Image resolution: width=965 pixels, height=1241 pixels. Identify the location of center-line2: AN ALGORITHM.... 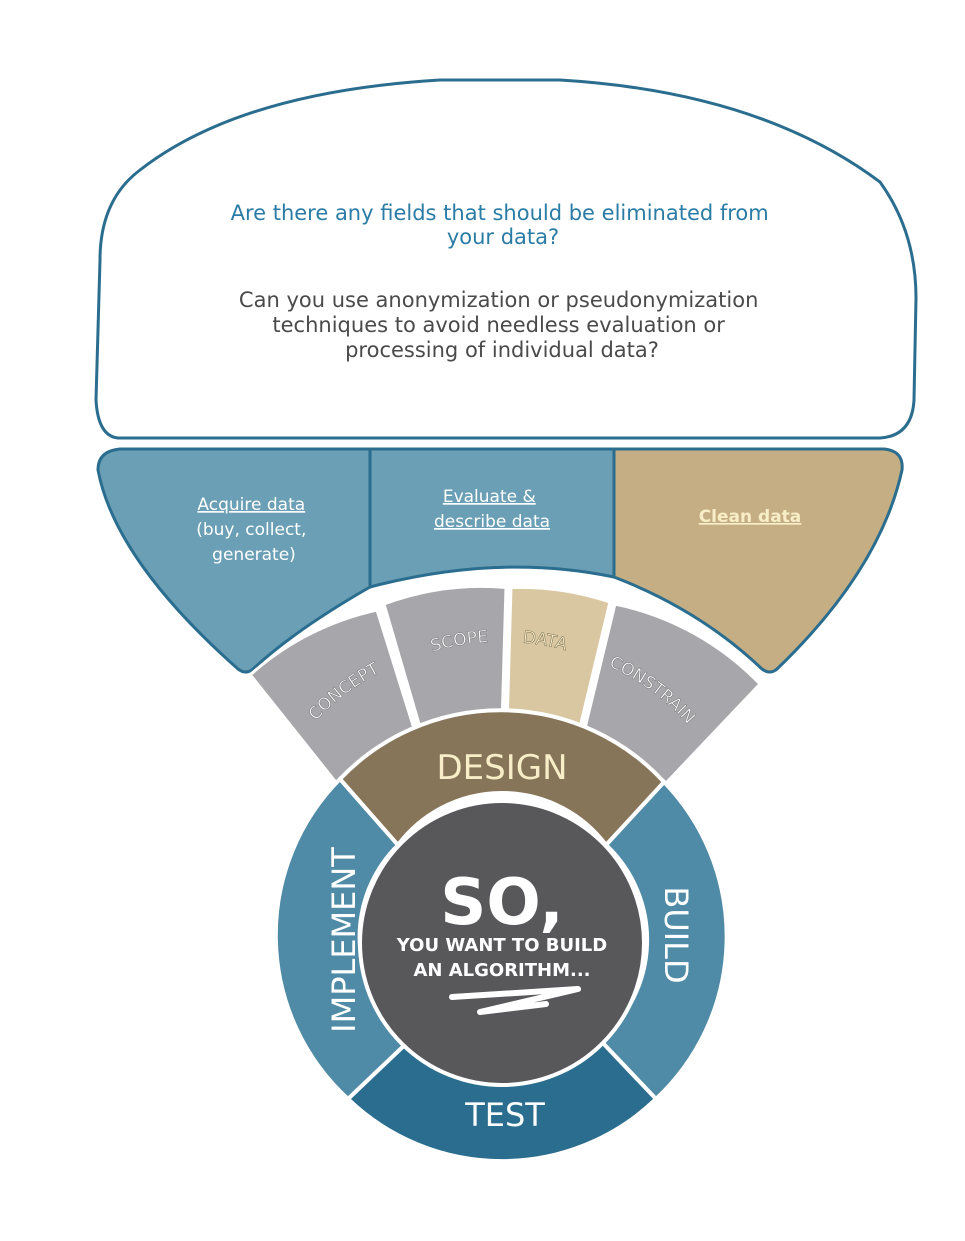
(501, 970).